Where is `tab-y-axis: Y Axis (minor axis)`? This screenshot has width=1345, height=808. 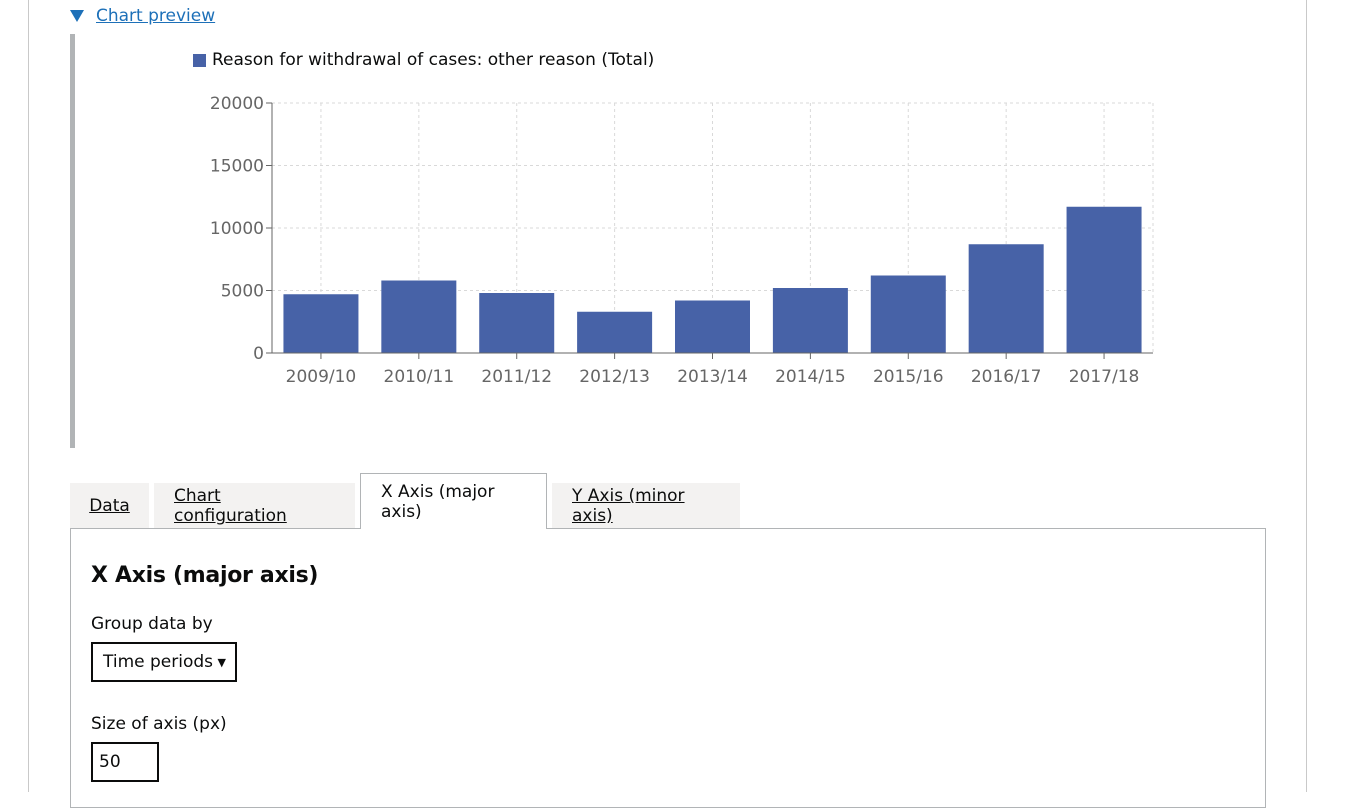
tab-y-axis: Y Axis (minor axis) is located at coordinates (646, 506).